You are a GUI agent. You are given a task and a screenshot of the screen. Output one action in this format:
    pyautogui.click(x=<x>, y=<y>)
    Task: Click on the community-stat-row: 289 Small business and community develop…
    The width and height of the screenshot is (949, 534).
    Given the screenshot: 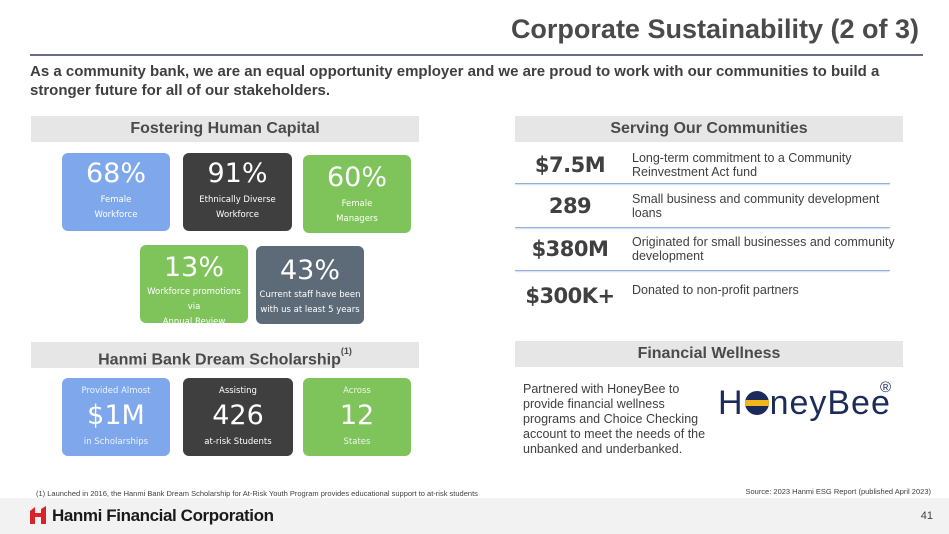 What is the action you would take?
    pyautogui.click(x=709, y=208)
    